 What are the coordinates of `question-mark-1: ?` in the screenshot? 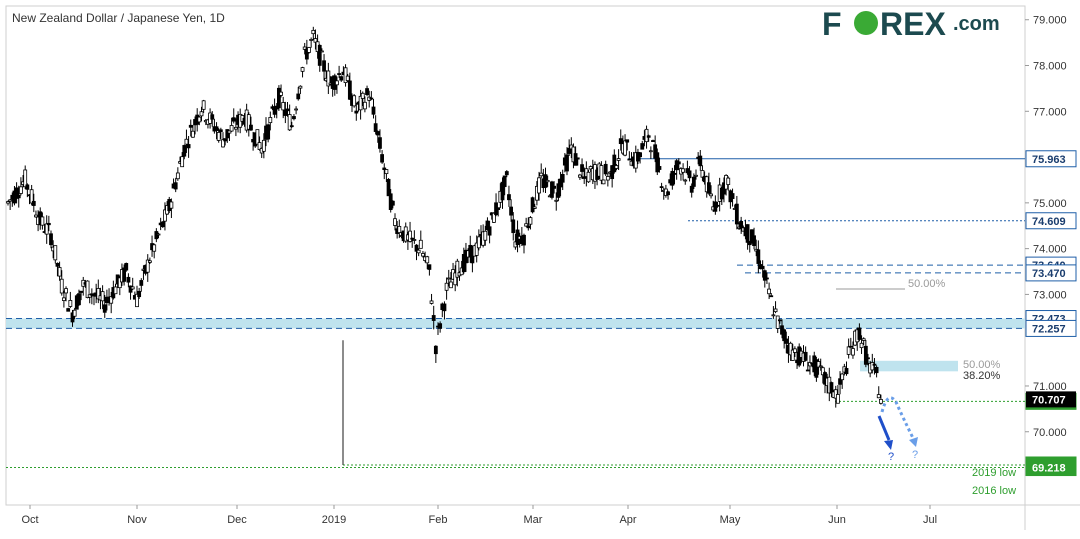 It's located at (891, 457).